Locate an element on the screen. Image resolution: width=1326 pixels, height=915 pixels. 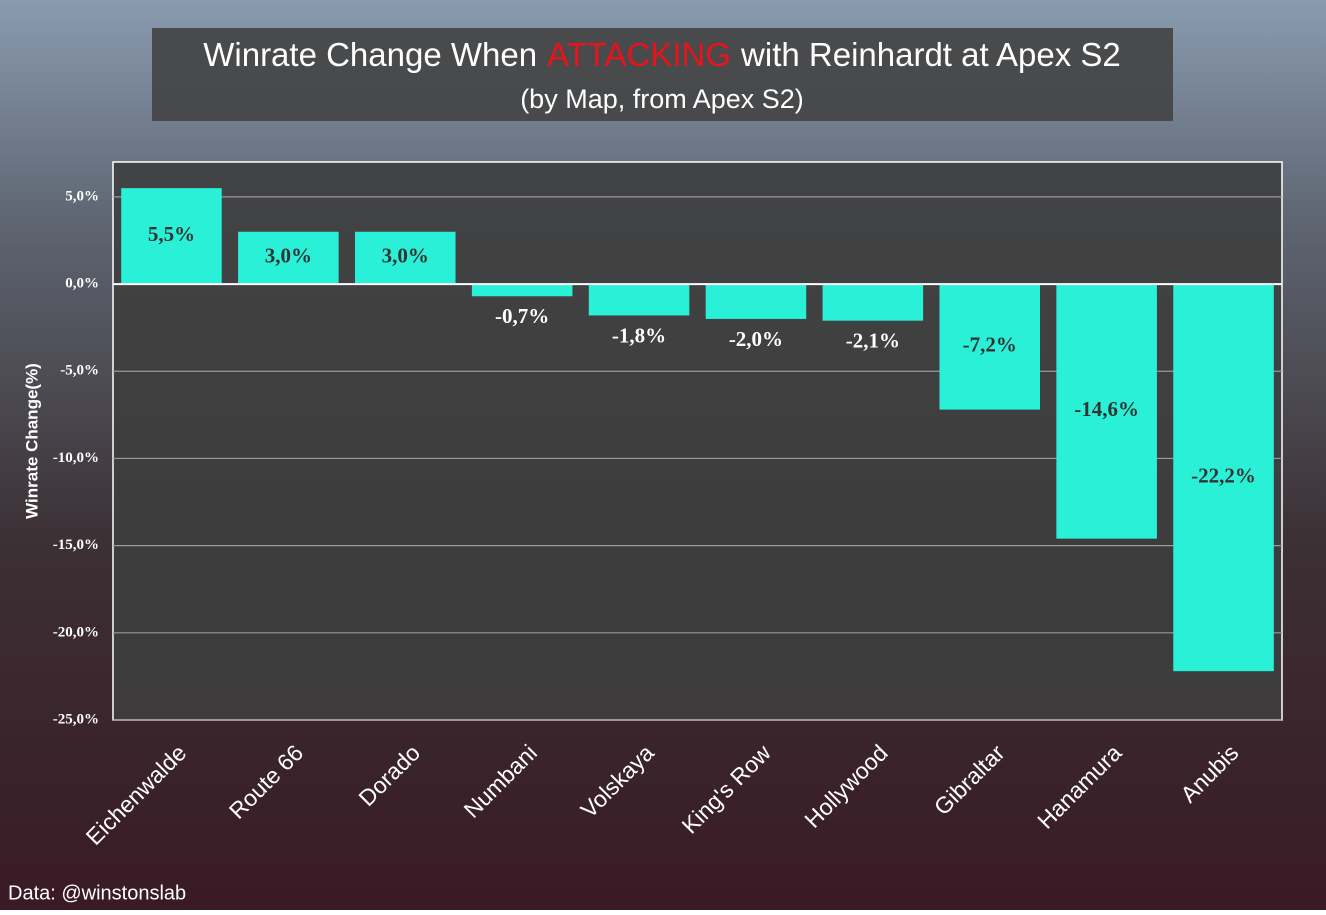
value-label: -0,7% is located at coordinates (522, 316).